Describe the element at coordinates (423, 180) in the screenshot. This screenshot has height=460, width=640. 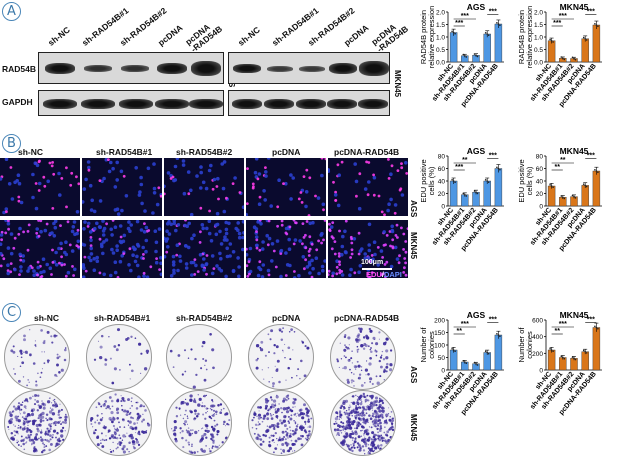
I see `y-axis-label-line: EDU positive` at that location.